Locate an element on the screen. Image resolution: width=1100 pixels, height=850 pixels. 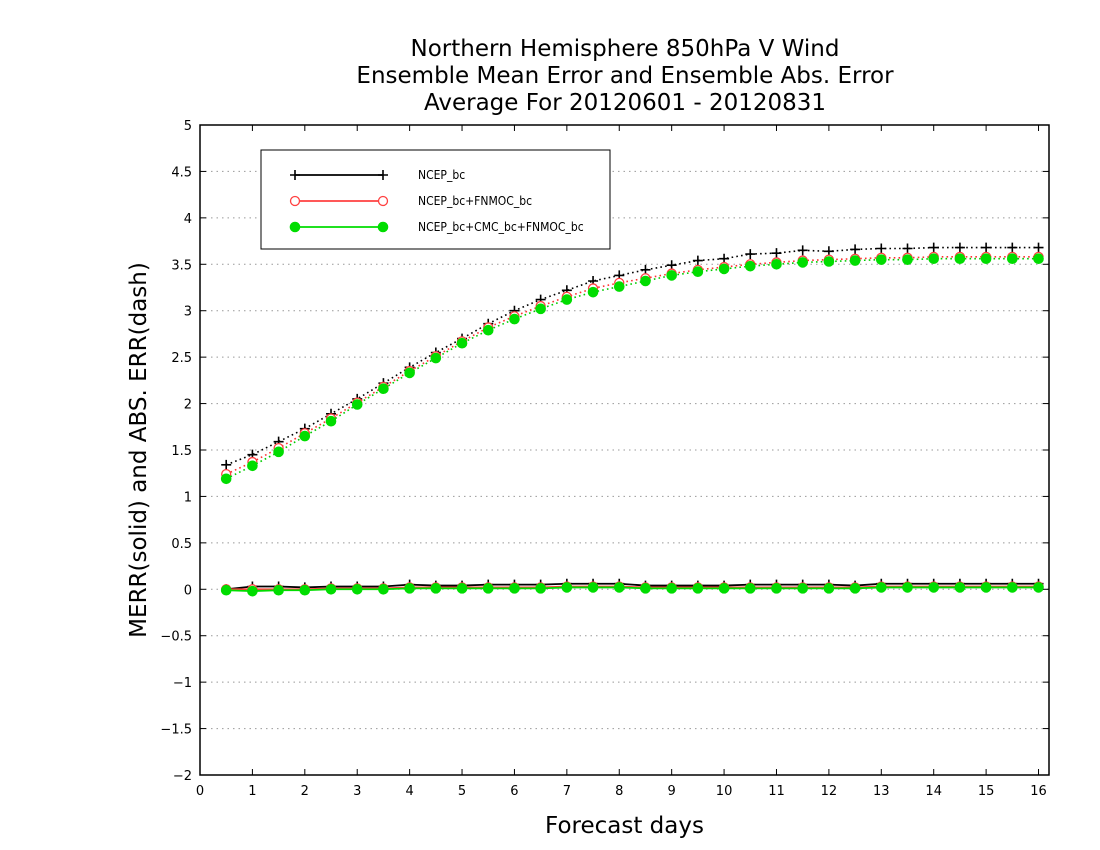
chart-title-line-3: Average For 20120601 - 20120831 is located at coordinates (625, 103).